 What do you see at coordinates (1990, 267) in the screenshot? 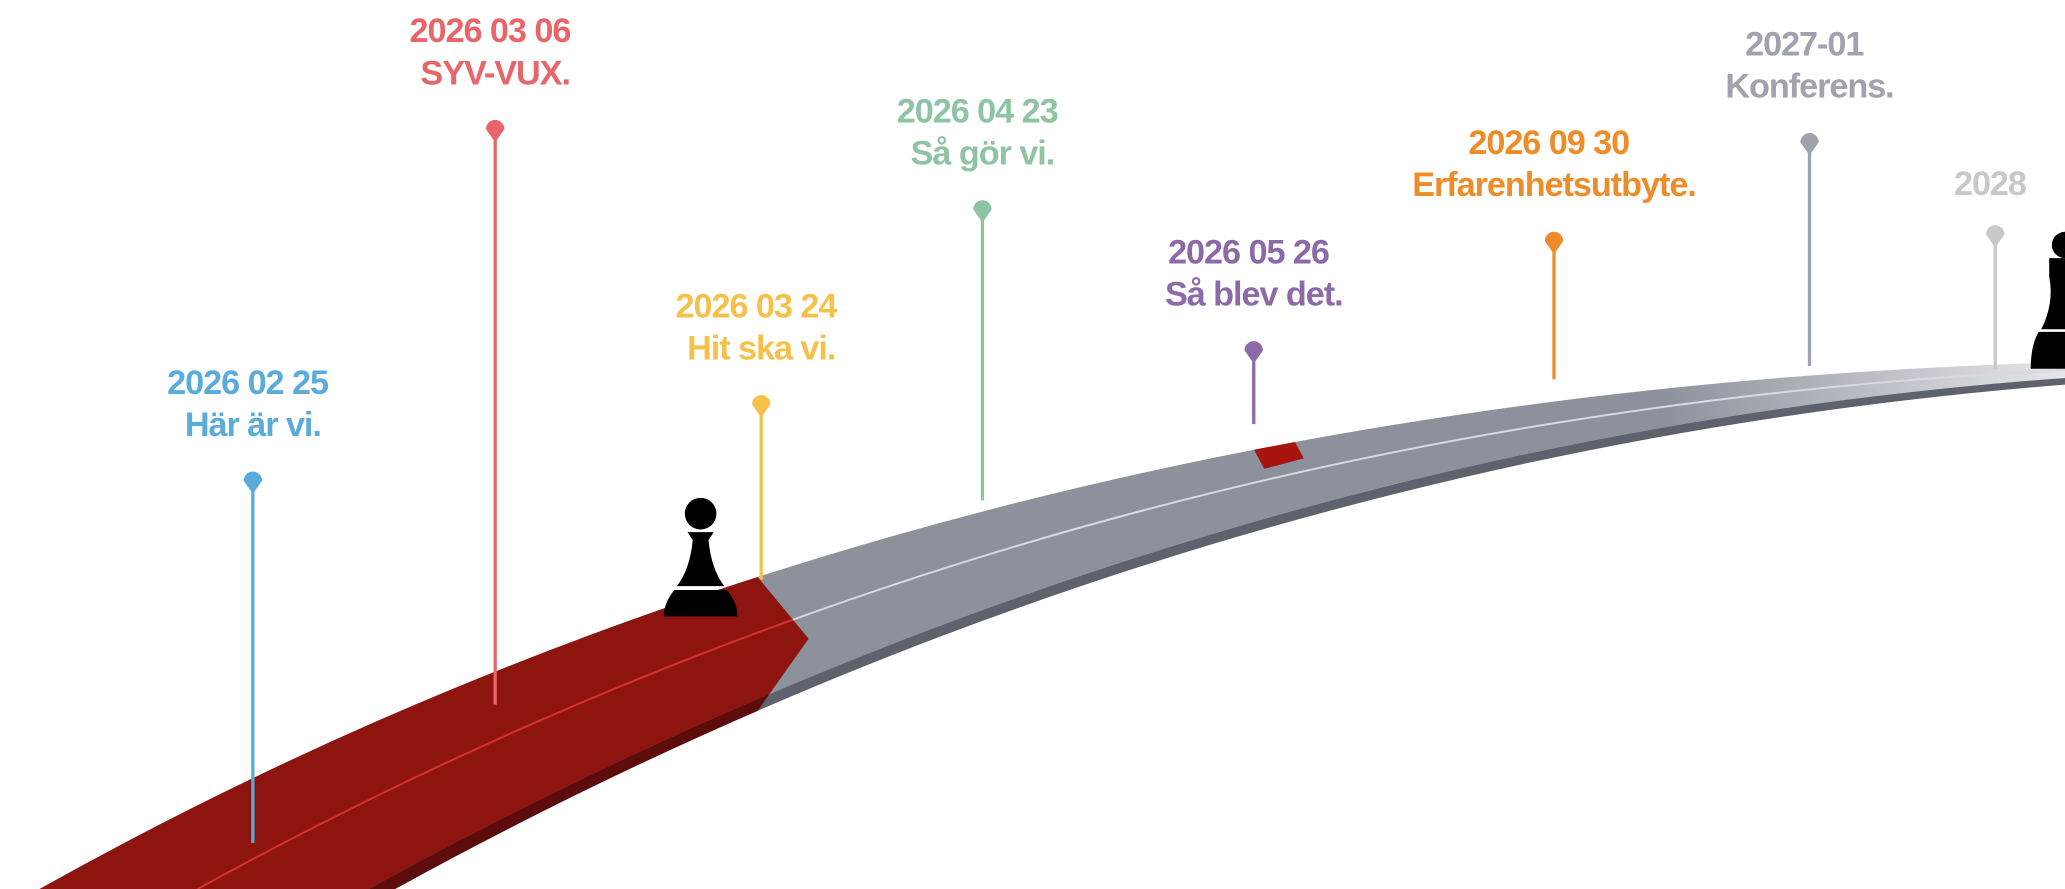
I see `milestone: 2028` at bounding box center [1990, 267].